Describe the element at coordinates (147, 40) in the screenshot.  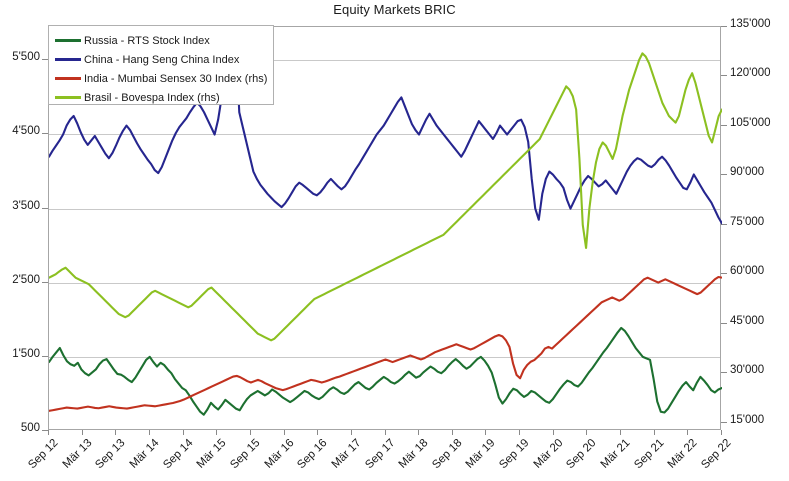
I see `legend-item-label: Russia - RTS Stock Index` at that location.